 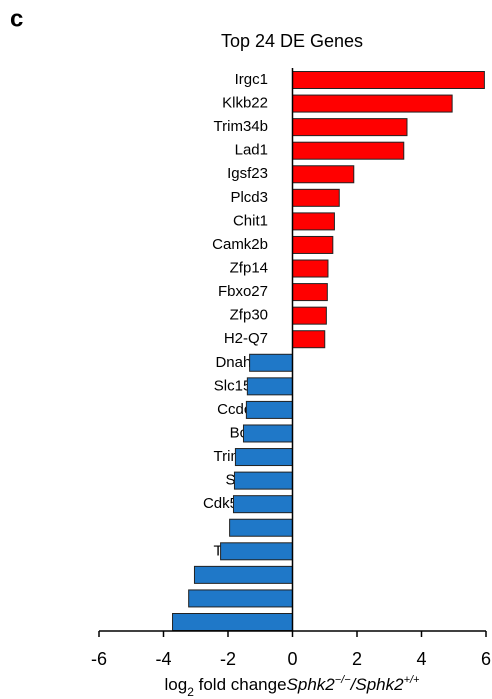 What do you see at coordinates (99, 659) in the screenshot?
I see `x-tick-label: -6` at bounding box center [99, 659].